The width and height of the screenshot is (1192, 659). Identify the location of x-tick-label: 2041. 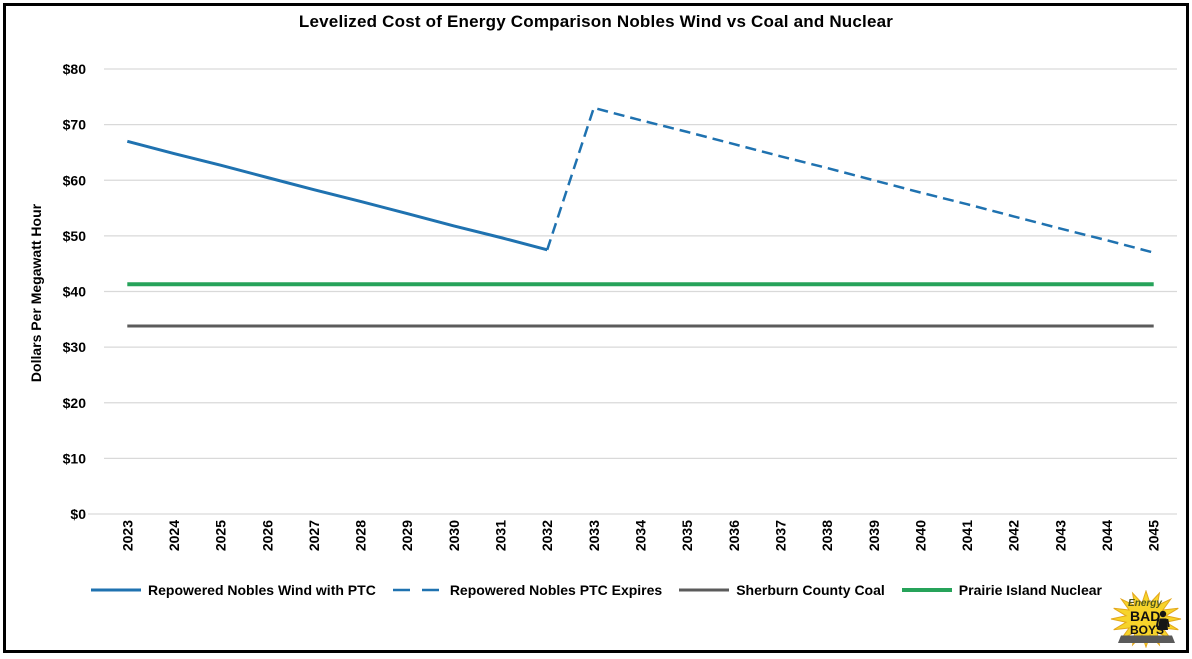
(967, 535).